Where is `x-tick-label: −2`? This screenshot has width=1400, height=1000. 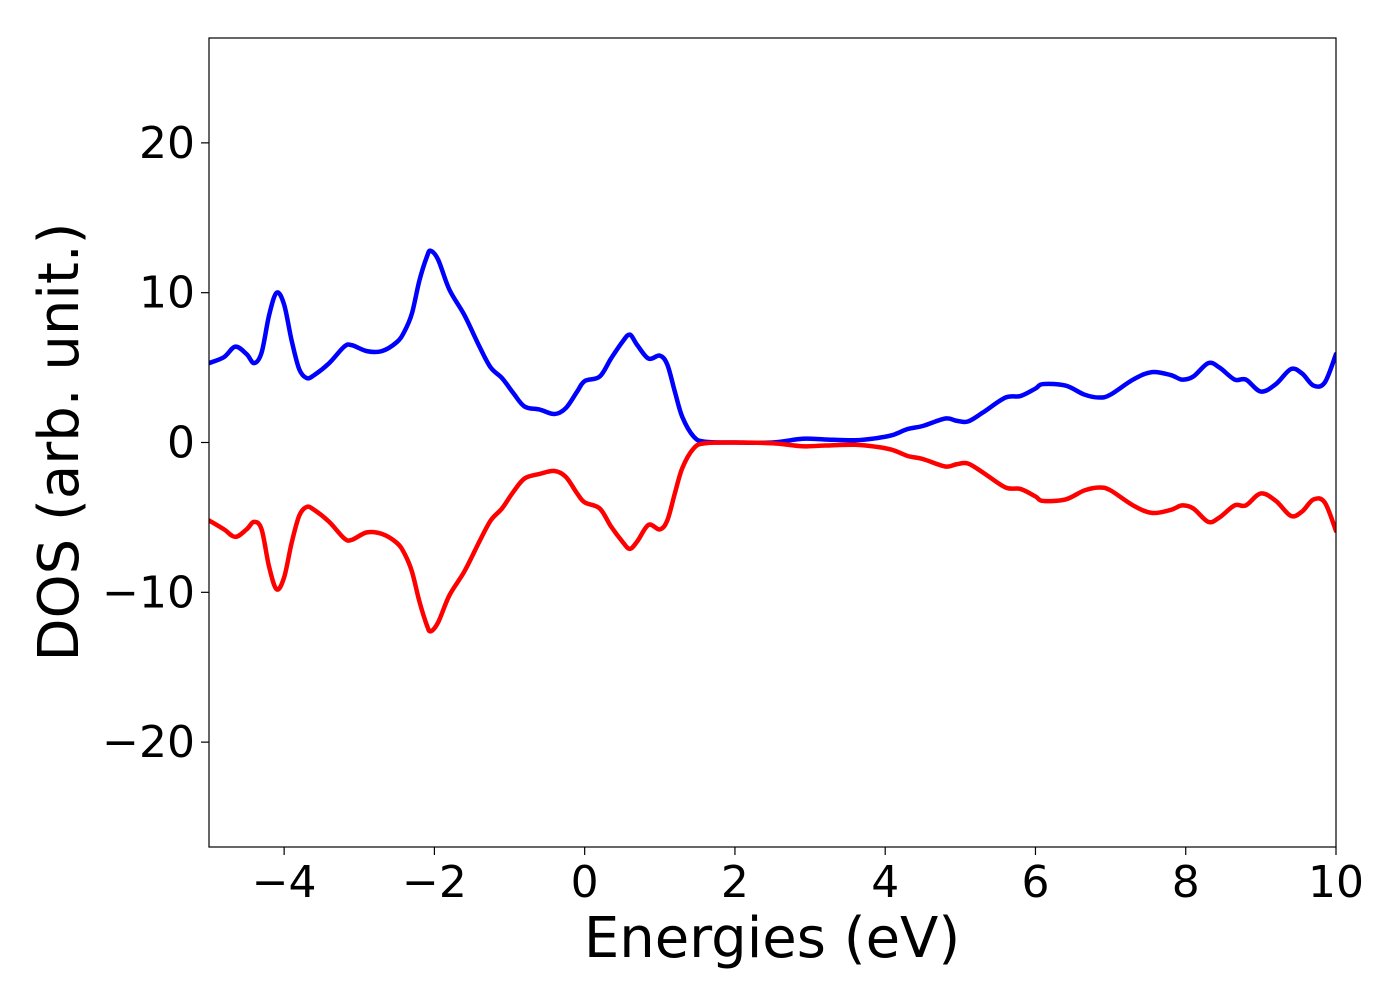
x-tick-label: −2 is located at coordinates (434, 882).